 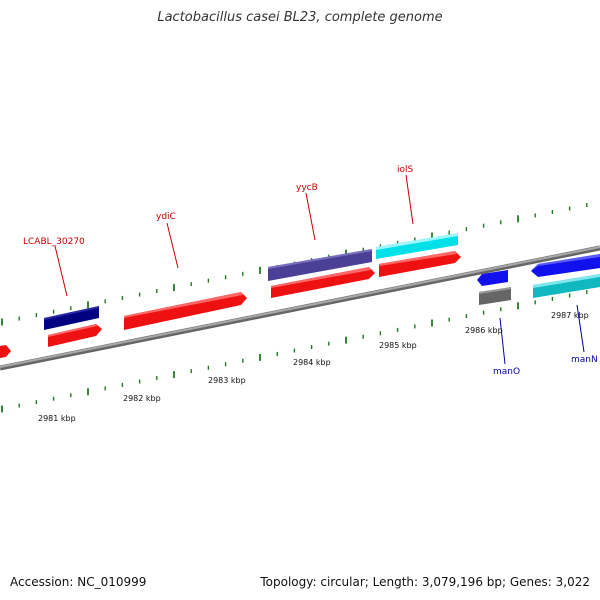 I want to click on tick-label-2984: 2984 kbp, so click(x=312, y=362).